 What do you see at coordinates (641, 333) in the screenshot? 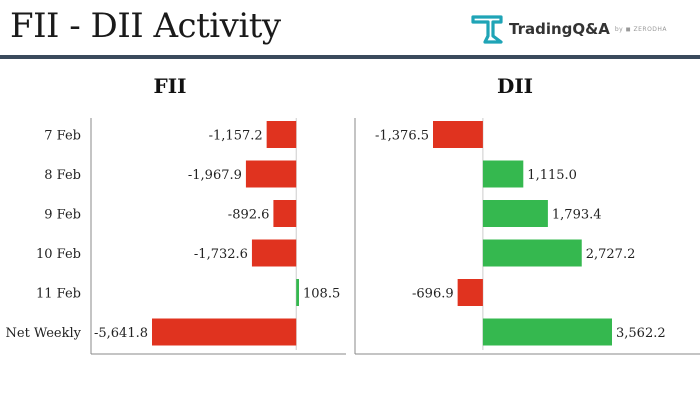
I see `dii-value-label: 3,562.2` at bounding box center [641, 333].